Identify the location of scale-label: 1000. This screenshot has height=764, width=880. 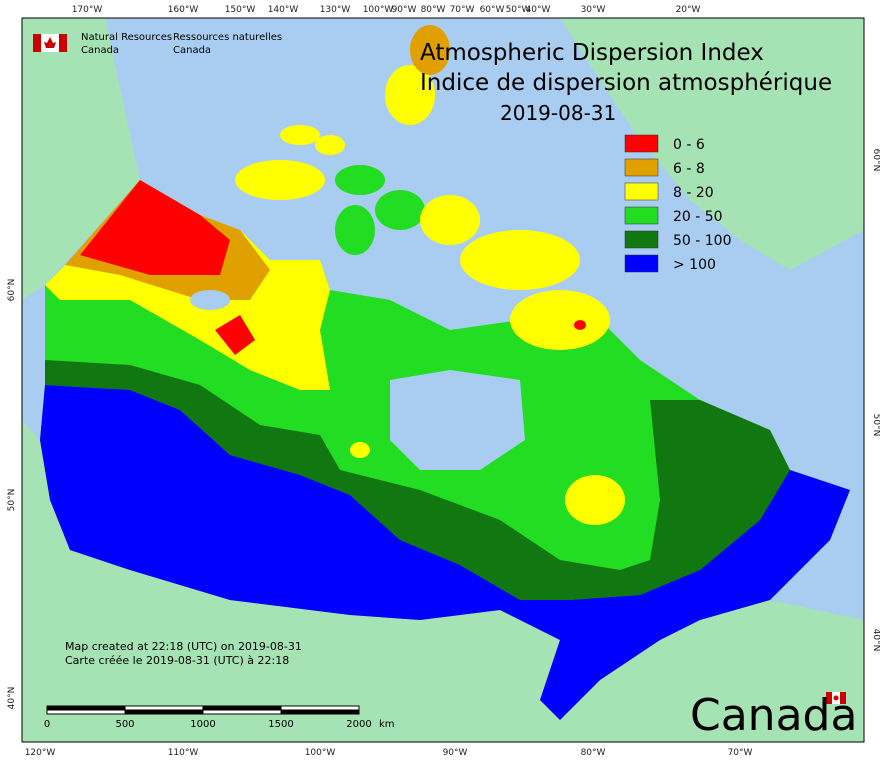
(202, 724).